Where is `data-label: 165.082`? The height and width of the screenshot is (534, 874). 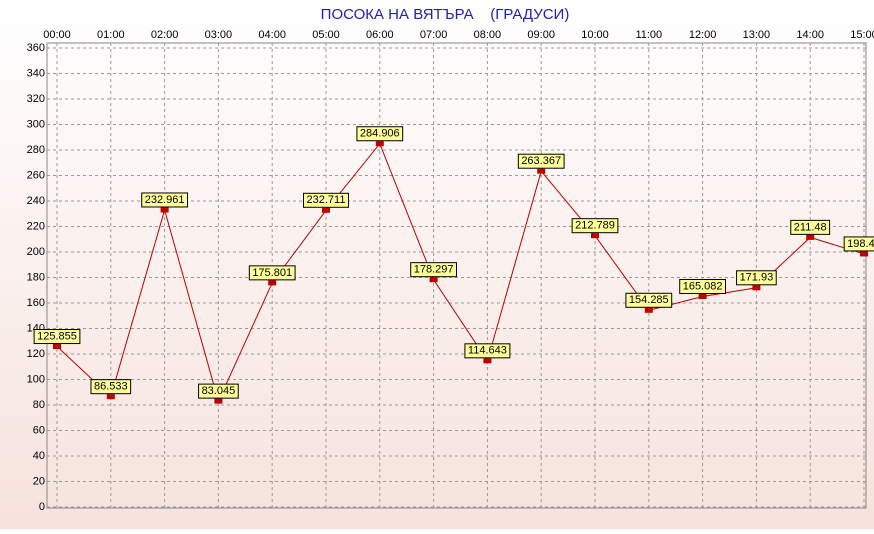 data-label: 165.082 is located at coordinates (703, 286).